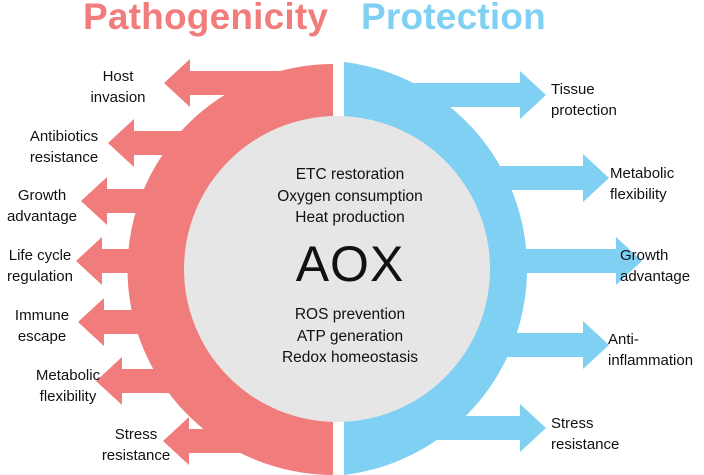 This screenshot has width=704, height=475. Describe the element at coordinates (642, 184) in the screenshot. I see `protection-label-metabolic-flexibility: Metabolic flexibility` at that location.